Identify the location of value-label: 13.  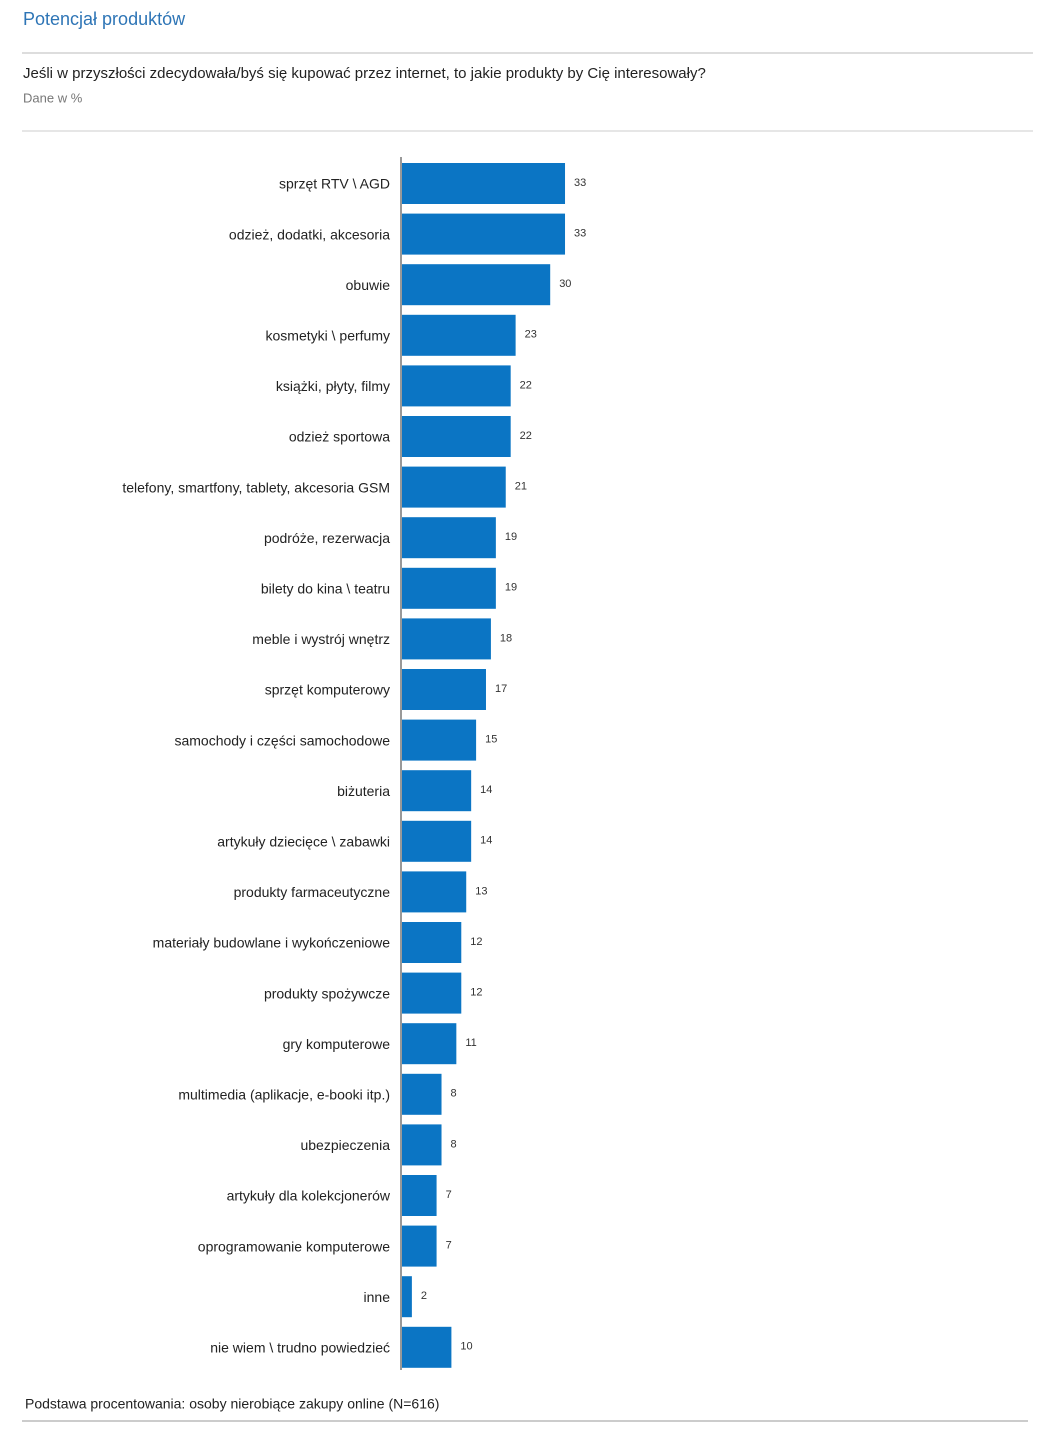
(481, 891).